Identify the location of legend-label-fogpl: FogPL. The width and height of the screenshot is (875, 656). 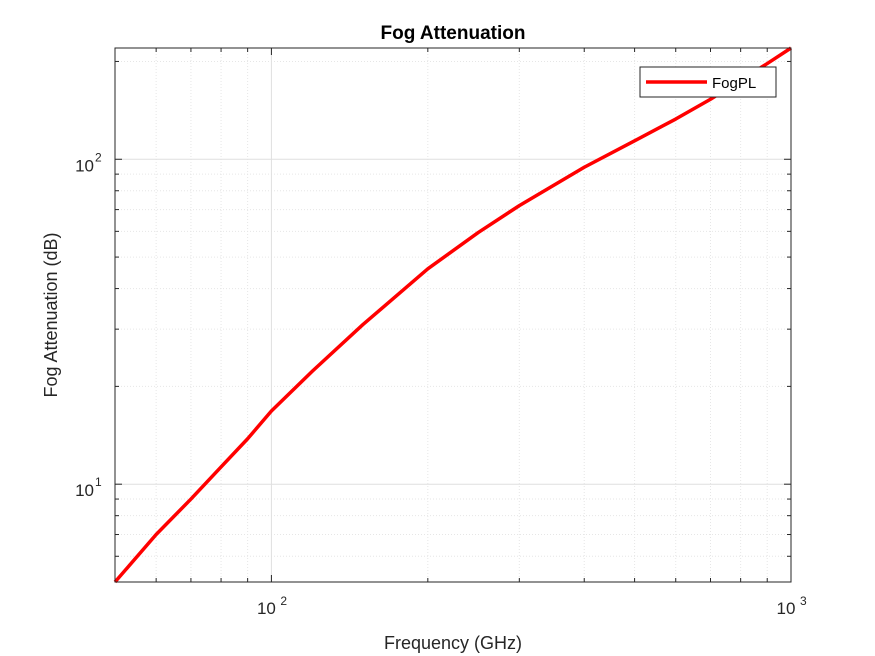
(734, 83).